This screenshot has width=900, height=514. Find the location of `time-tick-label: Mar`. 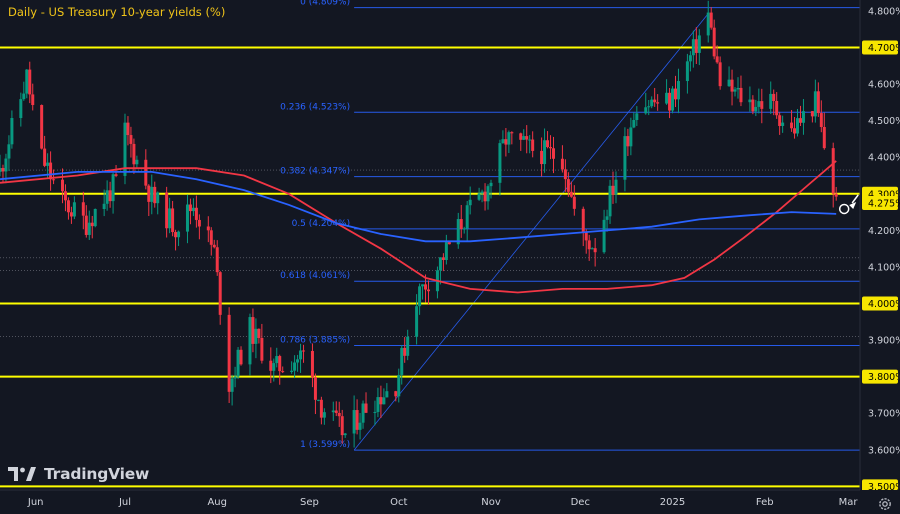

time-tick-label: Mar is located at coordinates (849, 502).